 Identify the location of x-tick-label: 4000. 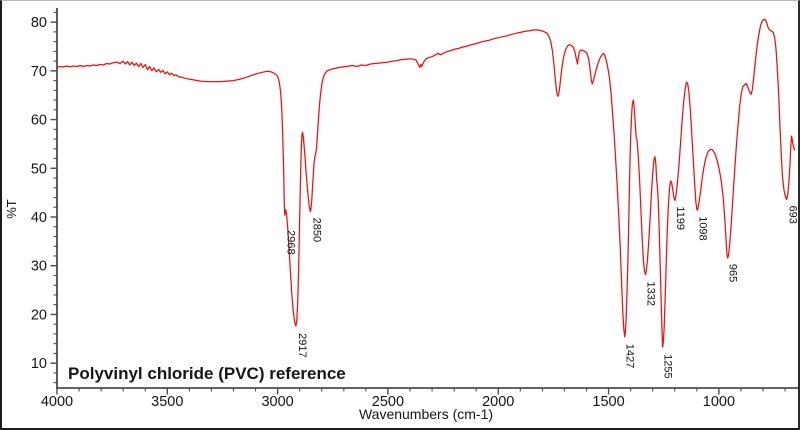
(57, 402).